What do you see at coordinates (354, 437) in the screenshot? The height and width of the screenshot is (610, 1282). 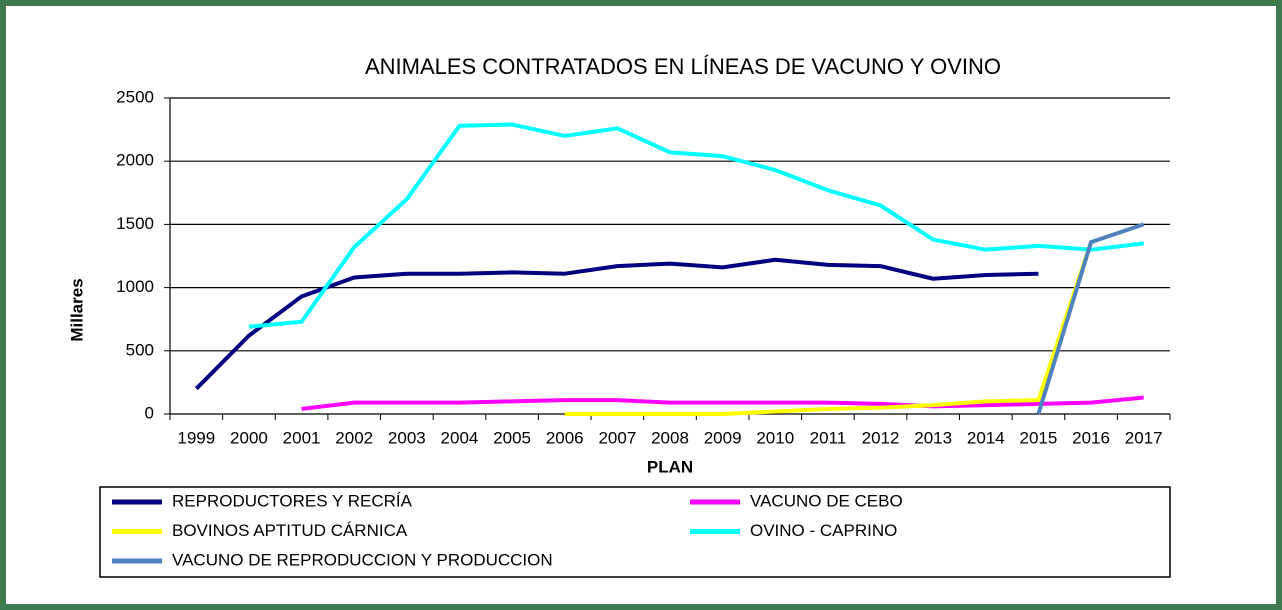 I see `x-tick-label: 2002` at bounding box center [354, 437].